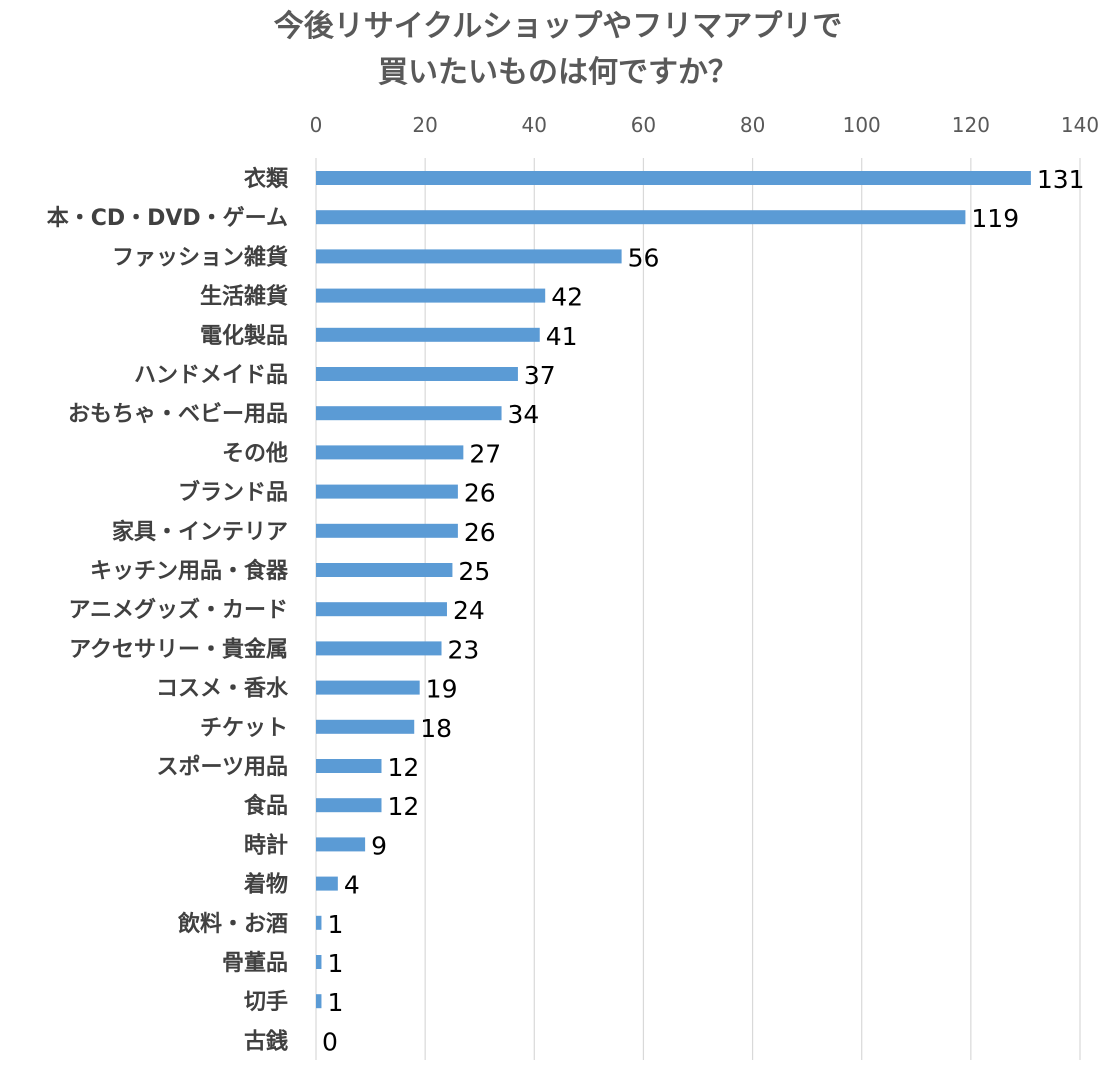 Image resolution: width=1116 pixels, height=1070 pixels. I want to click on data-label: 23, so click(464, 649).